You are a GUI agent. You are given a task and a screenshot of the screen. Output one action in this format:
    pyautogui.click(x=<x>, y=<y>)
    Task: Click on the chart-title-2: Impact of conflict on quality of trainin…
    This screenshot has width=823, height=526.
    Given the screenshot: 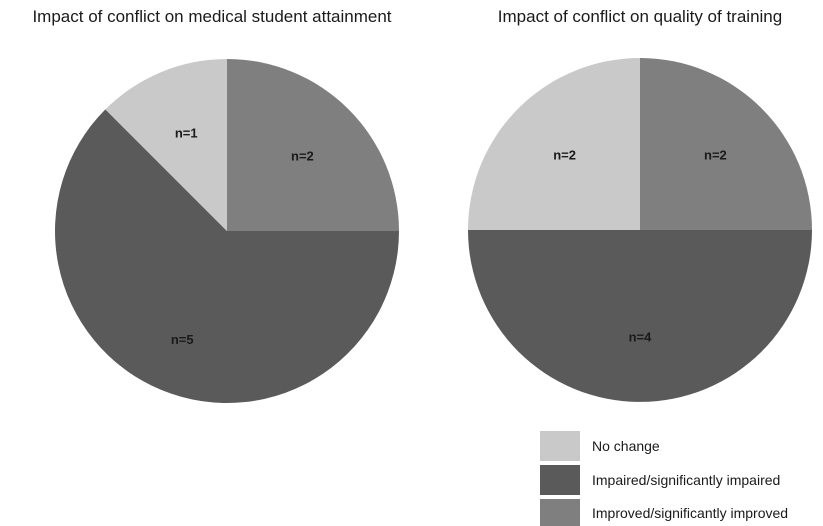 What is the action you would take?
    pyautogui.click(x=640, y=16)
    